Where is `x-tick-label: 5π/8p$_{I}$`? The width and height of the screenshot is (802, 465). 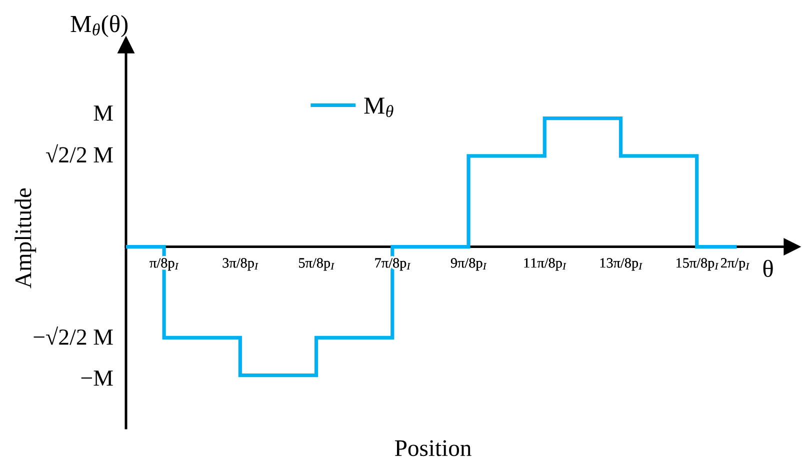 x-tick-label: 5π/8p$_{I}$ is located at coordinates (316, 264).